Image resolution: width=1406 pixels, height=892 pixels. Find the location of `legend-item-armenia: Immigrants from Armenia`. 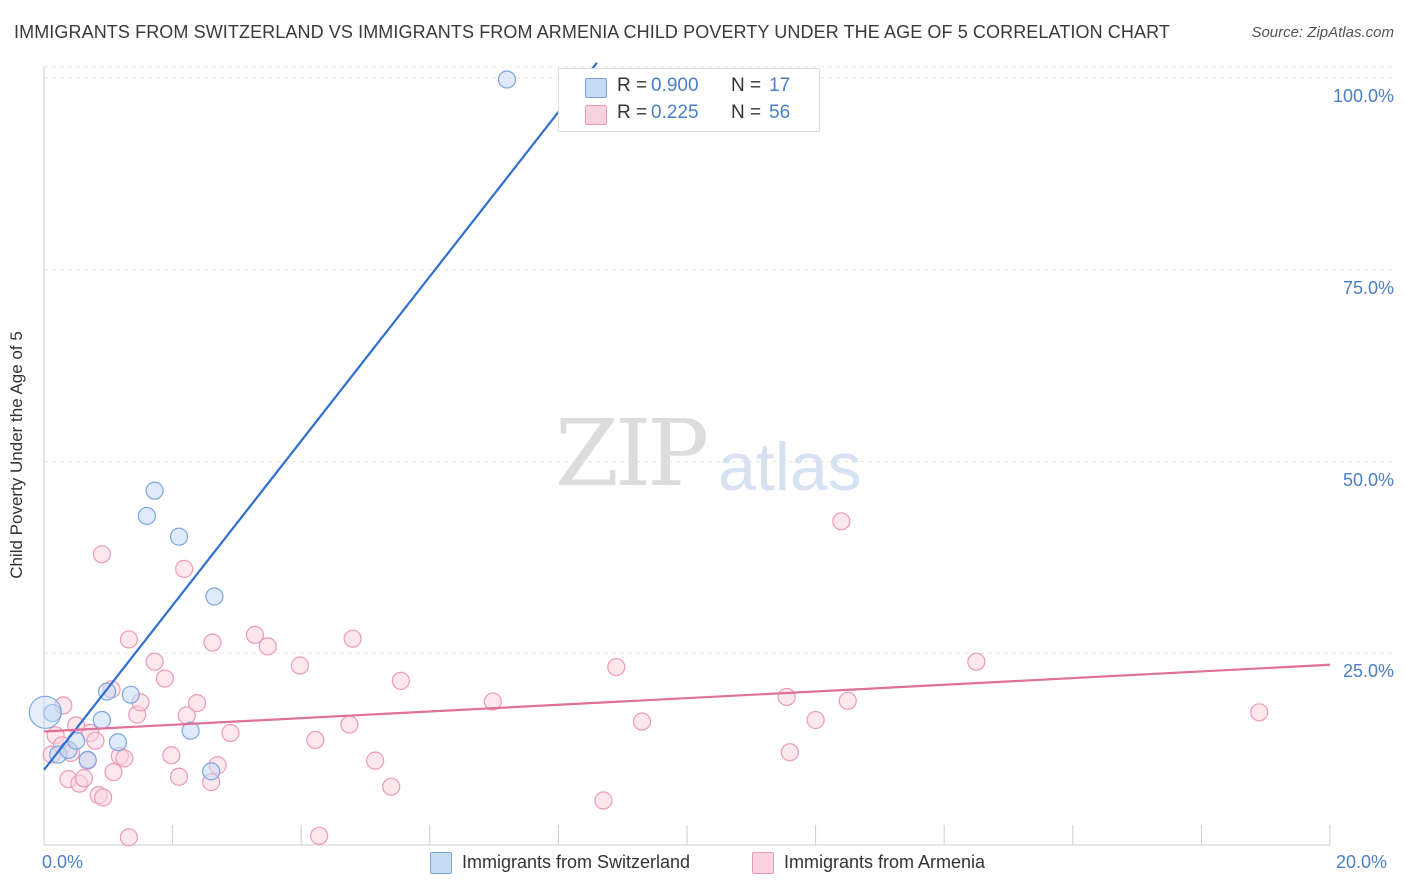

legend-item-armenia: Immigrants from Armenia is located at coordinates (868, 864).